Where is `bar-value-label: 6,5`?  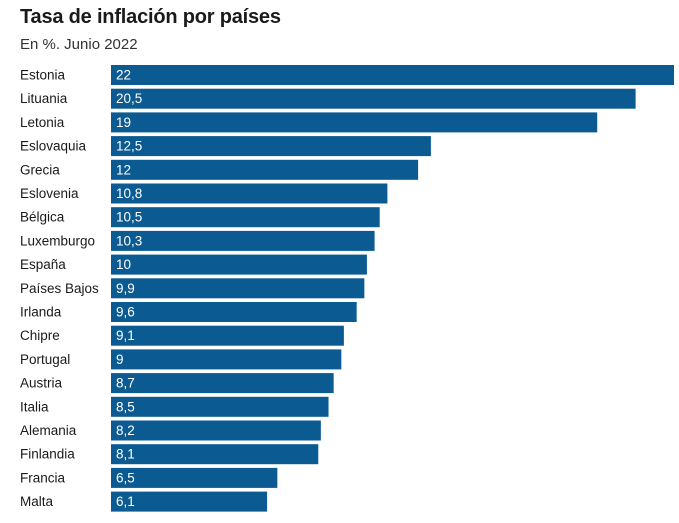
bar-value-label: 6,5 is located at coordinates (125, 477).